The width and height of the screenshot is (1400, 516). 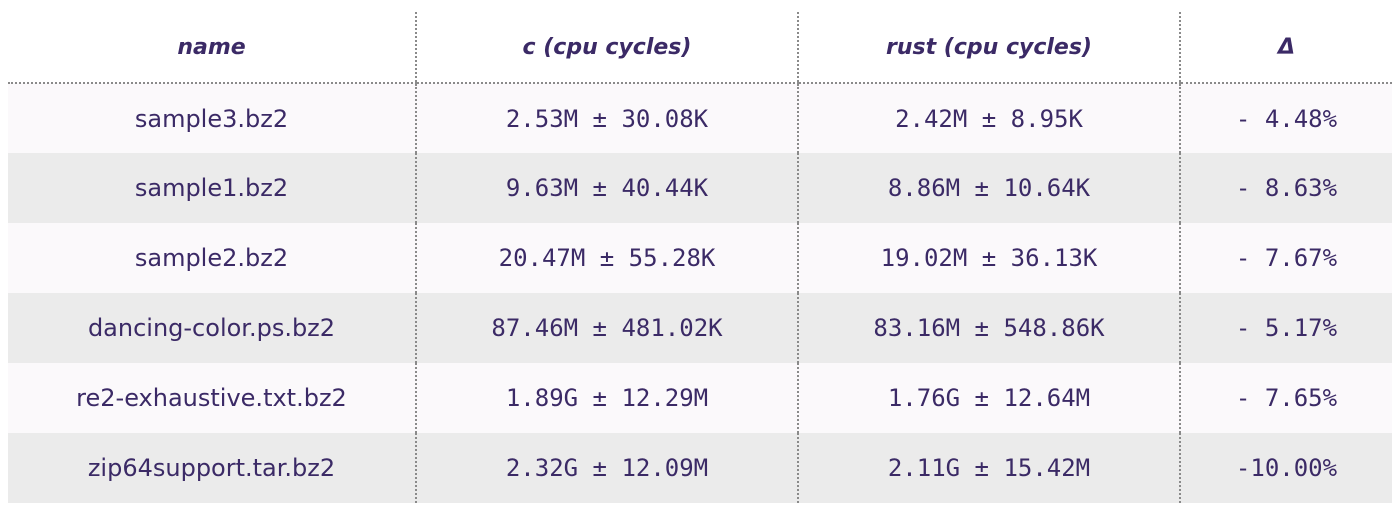 What do you see at coordinates (211, 398) in the screenshot?
I see `cell-name: re2-exhaustive.txt.bz2` at bounding box center [211, 398].